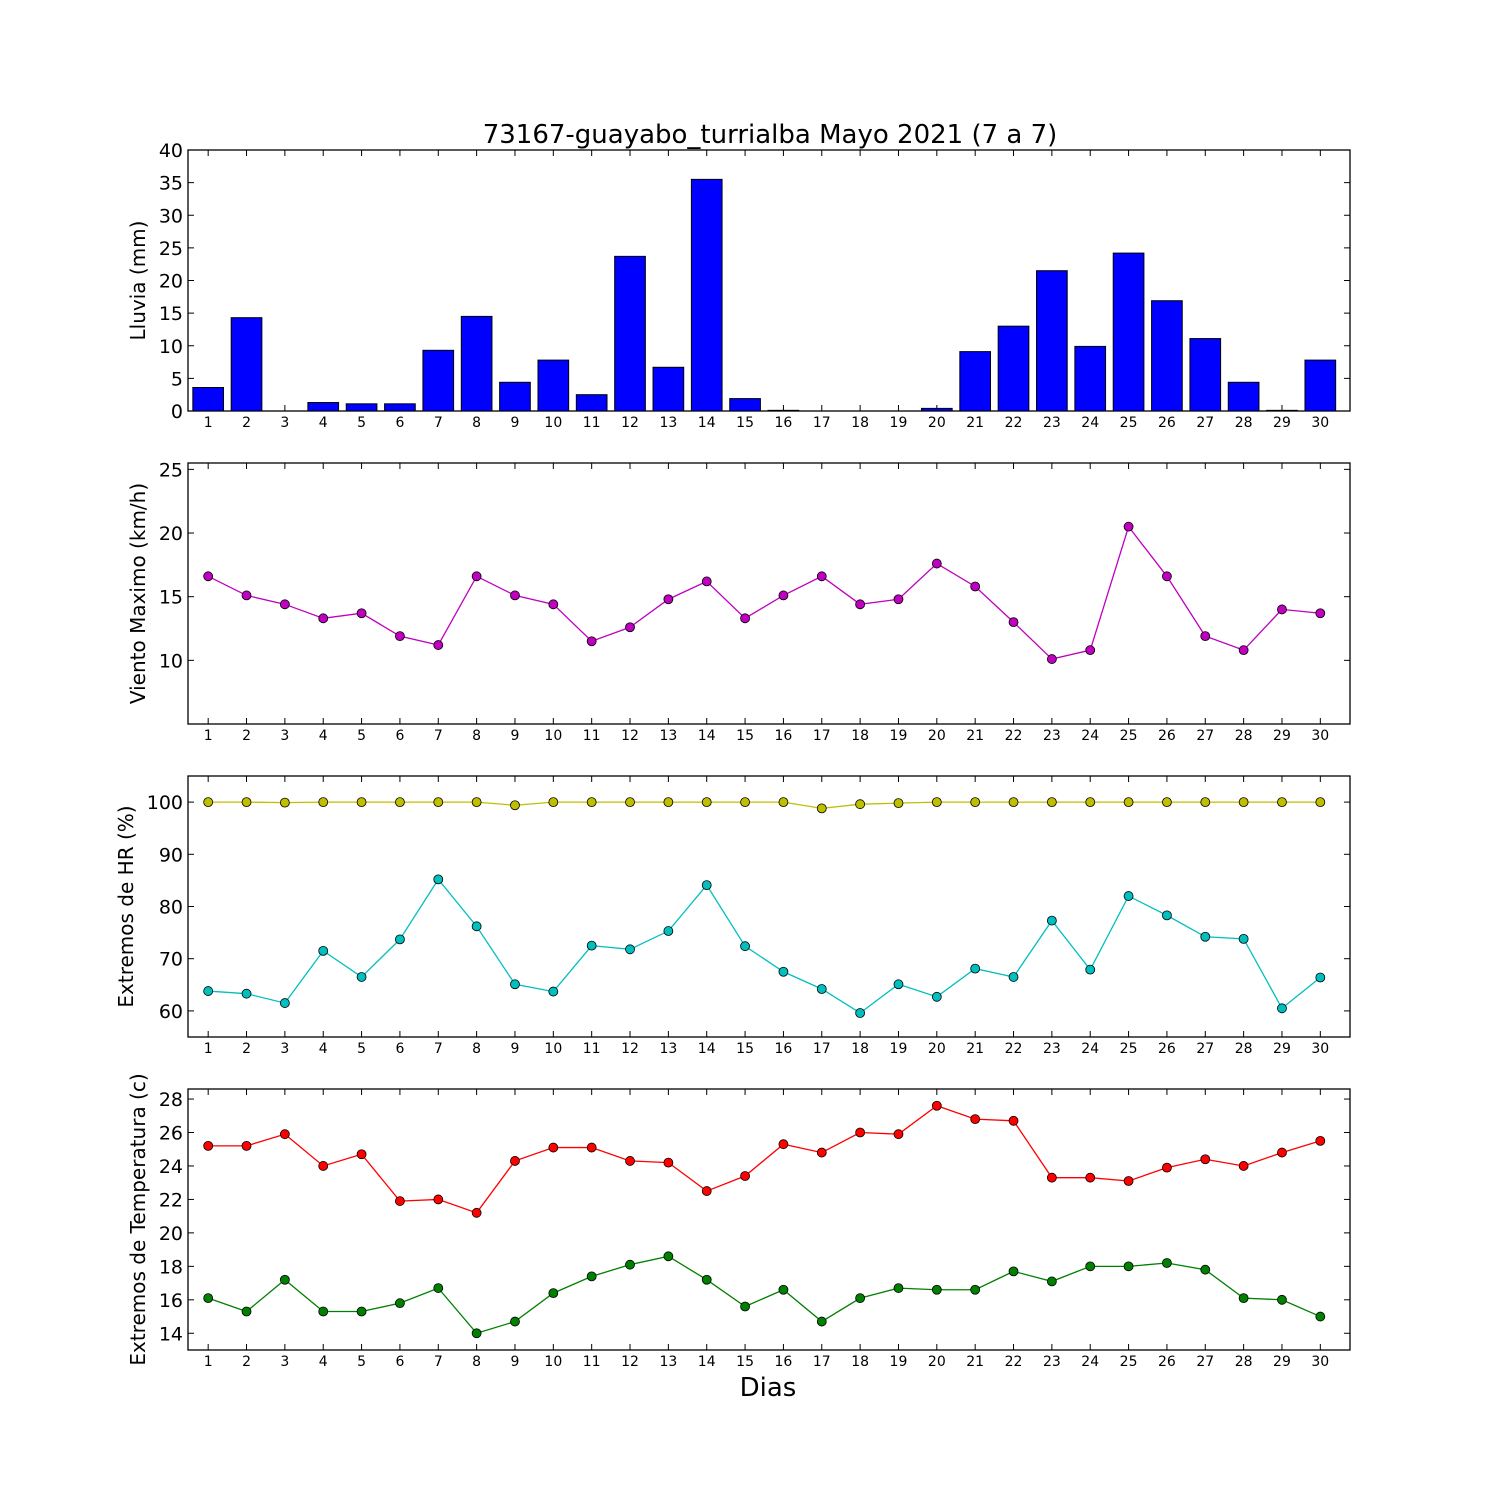 The image size is (1500, 1500). I want to click on x-tick-label: 21, so click(975, 736).